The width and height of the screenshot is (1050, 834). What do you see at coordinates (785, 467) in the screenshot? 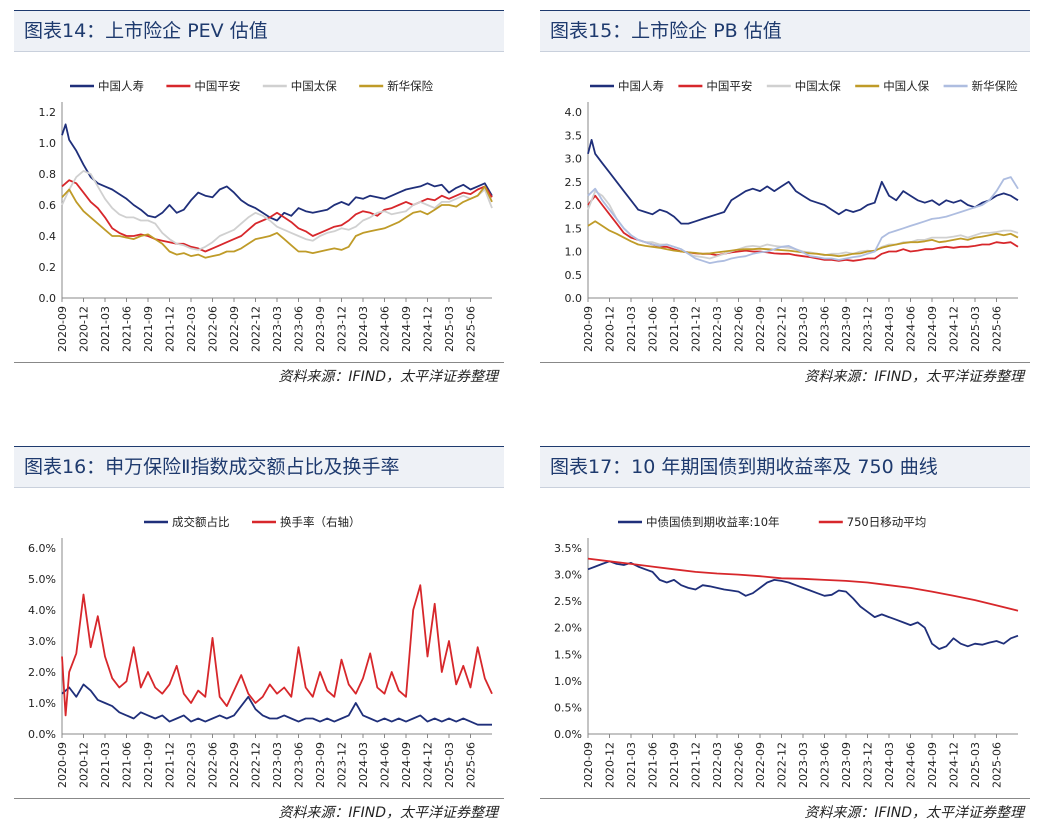
I see `chart-title: 图表17：10 年期国债到期收益率及 750 曲线` at bounding box center [785, 467].